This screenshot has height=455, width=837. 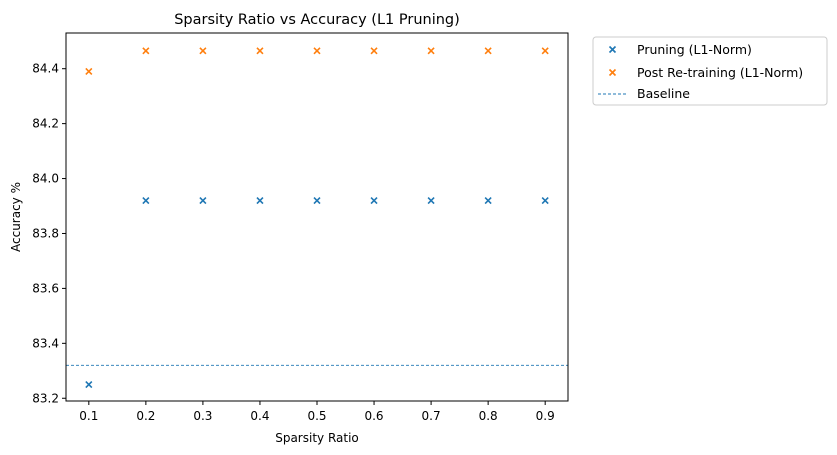 I want to click on x-tick-label: 0.1, so click(x=88, y=416).